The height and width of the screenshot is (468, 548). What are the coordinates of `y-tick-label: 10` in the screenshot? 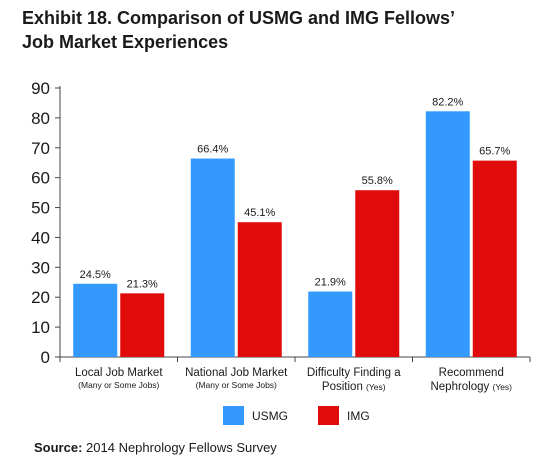 It's located at (40, 327).